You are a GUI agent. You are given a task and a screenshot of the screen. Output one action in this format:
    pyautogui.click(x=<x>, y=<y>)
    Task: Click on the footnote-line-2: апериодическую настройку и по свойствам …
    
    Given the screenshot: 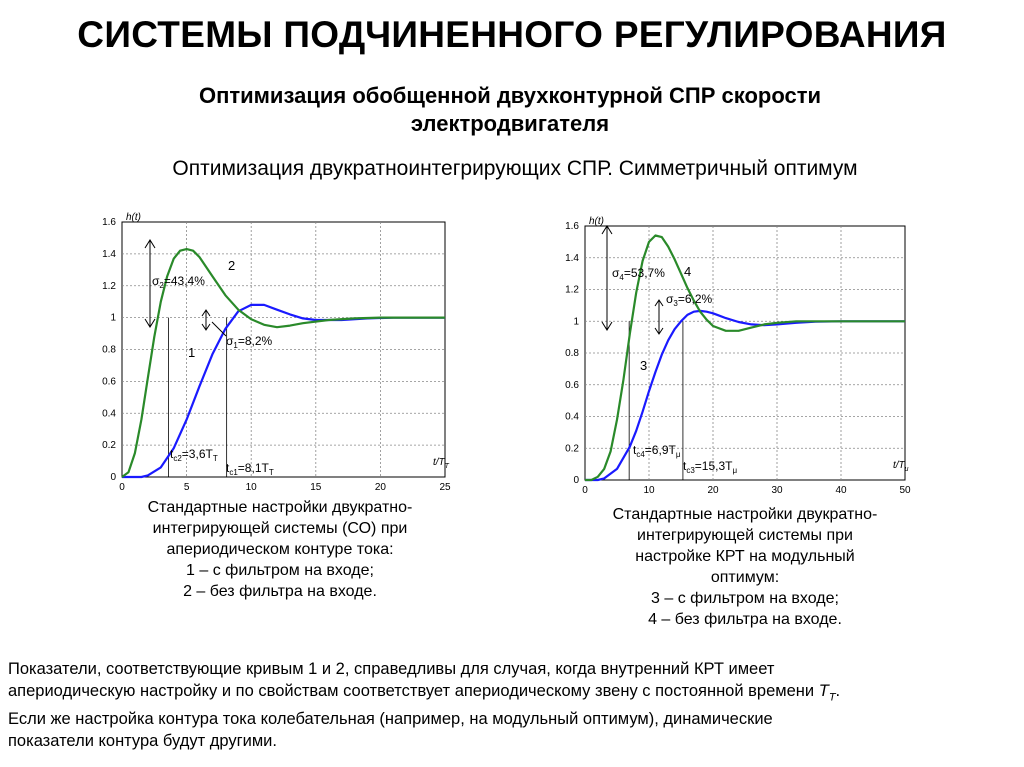 What is the action you would take?
    pyautogui.click(x=424, y=693)
    